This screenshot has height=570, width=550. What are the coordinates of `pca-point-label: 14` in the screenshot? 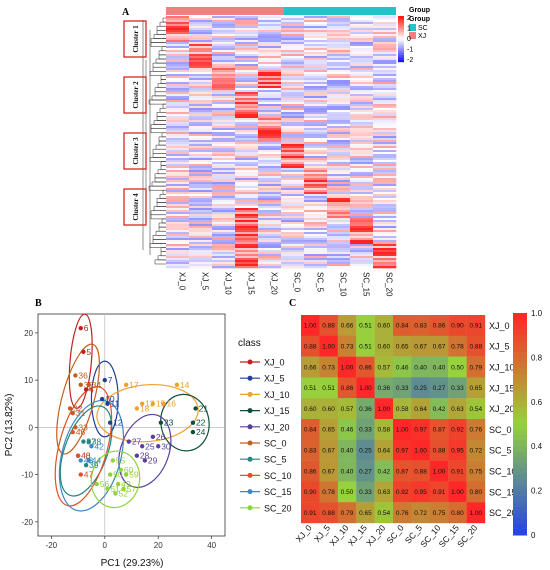 It's located at (185, 385).